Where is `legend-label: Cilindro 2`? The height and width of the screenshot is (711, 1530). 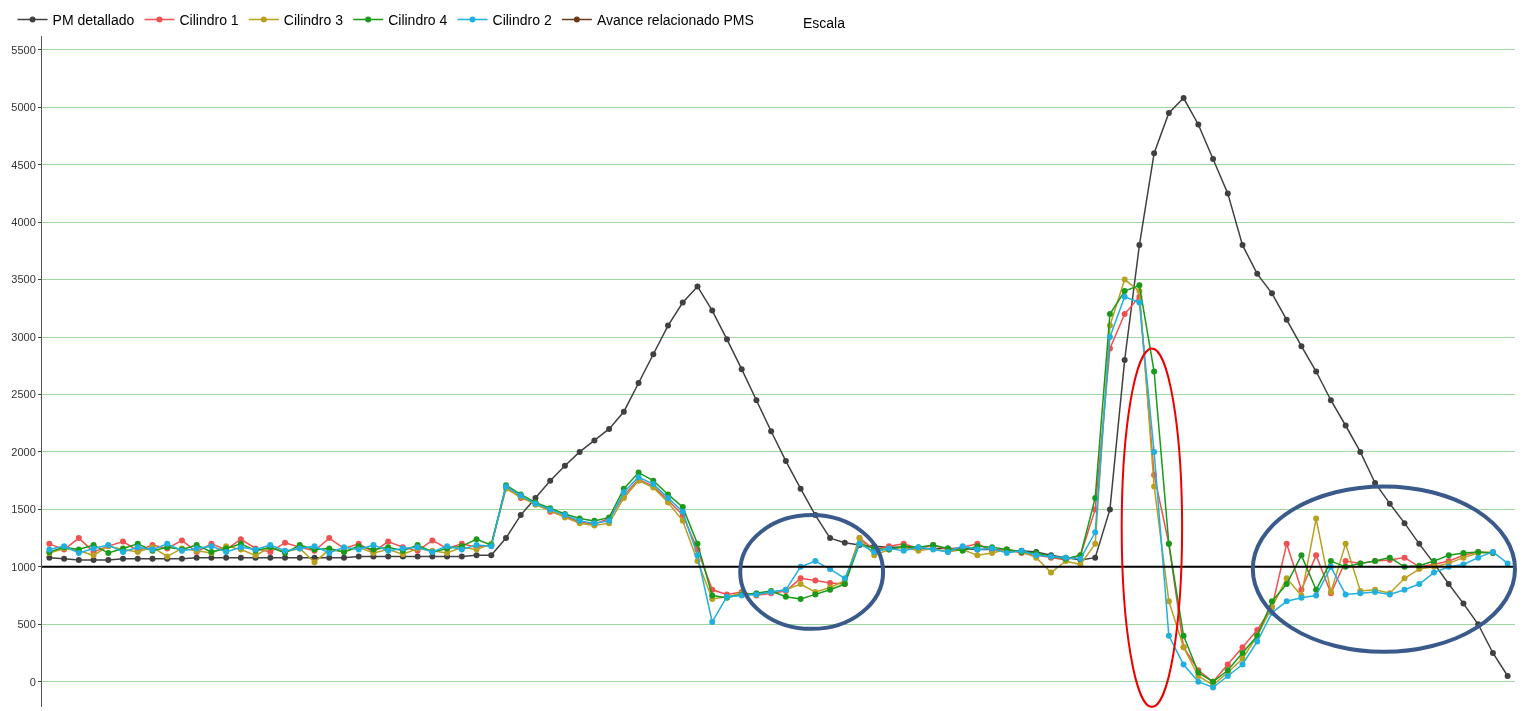 legend-label: Cilindro 2 is located at coordinates (522, 20).